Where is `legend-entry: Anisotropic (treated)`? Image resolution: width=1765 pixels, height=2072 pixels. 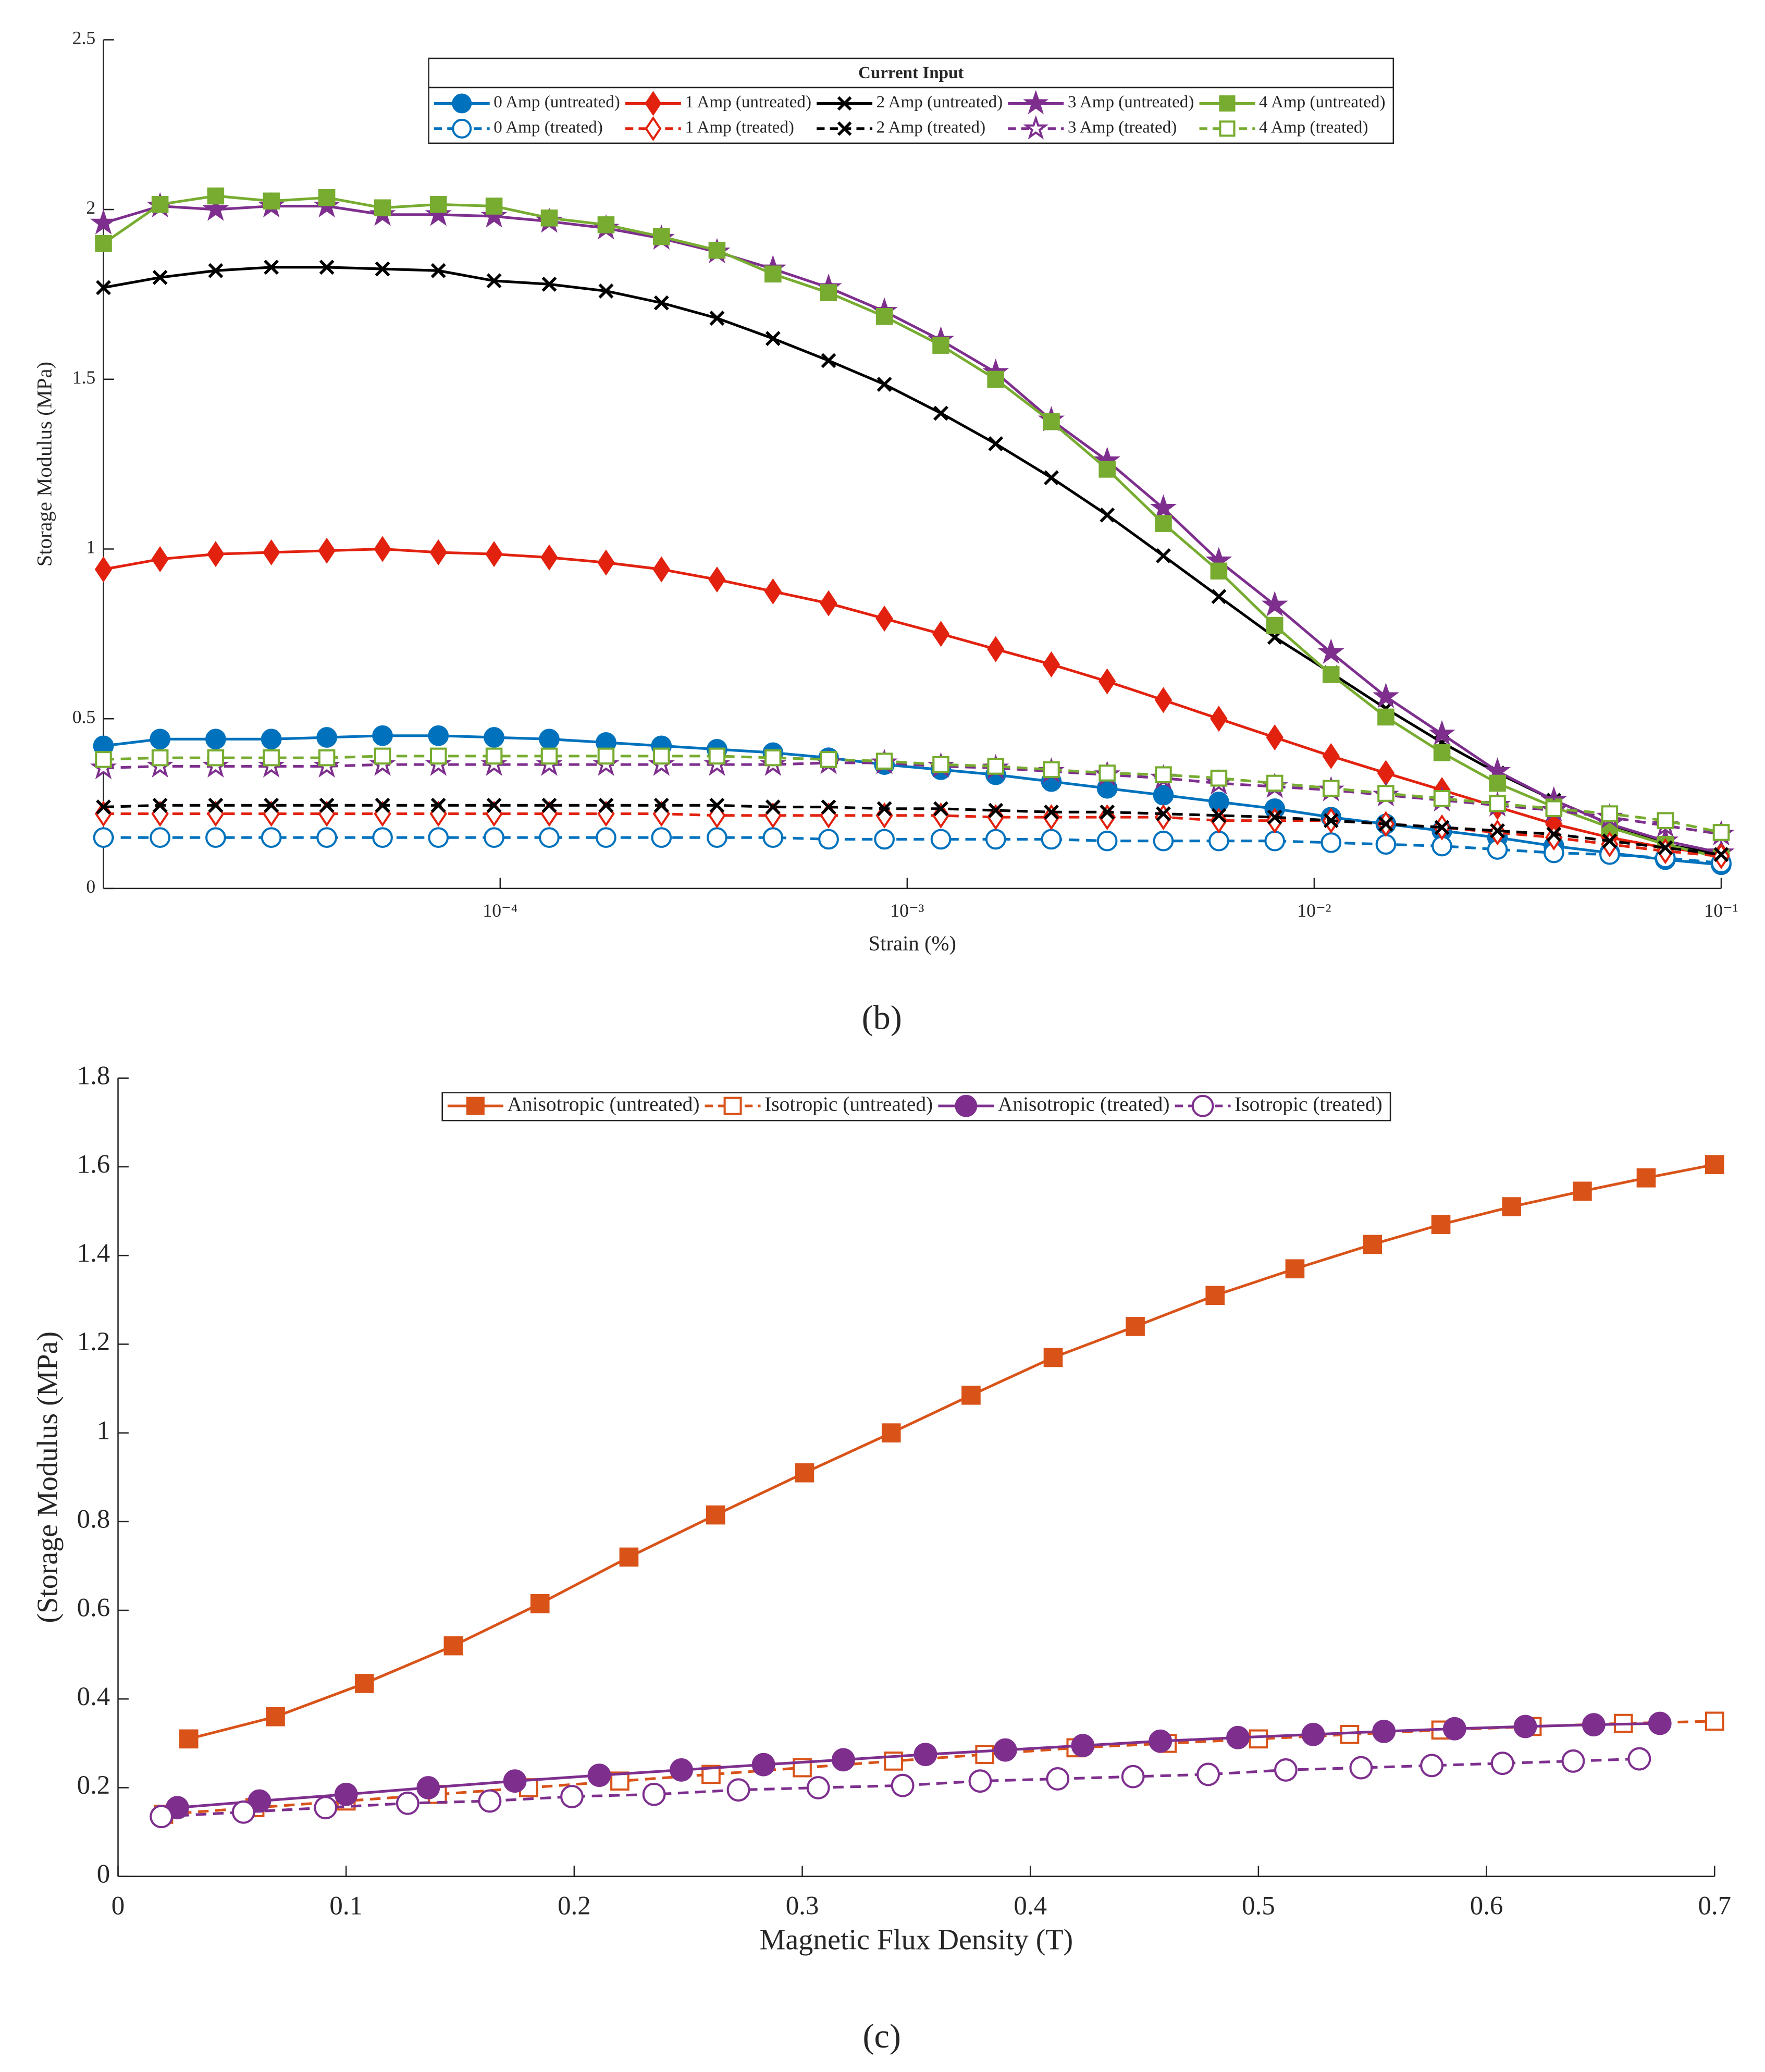 legend-entry: Anisotropic (treated) is located at coordinates (1054, 1104).